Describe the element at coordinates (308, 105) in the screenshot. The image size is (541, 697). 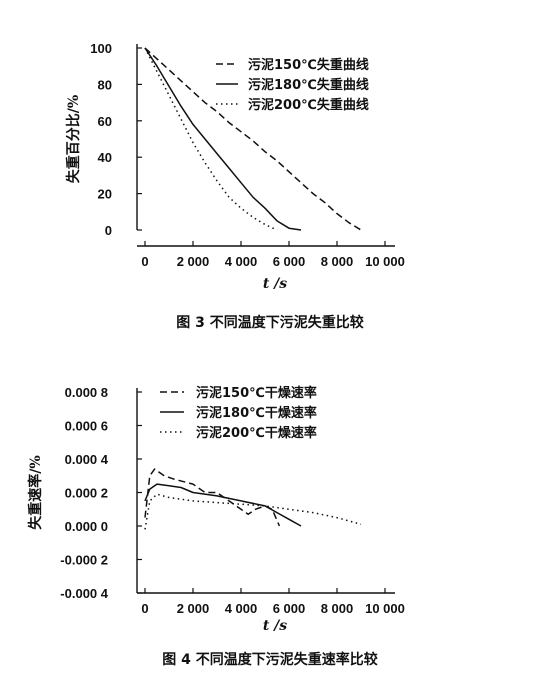
I see `legend-label-3: 污泥200℃失重曲线` at that location.